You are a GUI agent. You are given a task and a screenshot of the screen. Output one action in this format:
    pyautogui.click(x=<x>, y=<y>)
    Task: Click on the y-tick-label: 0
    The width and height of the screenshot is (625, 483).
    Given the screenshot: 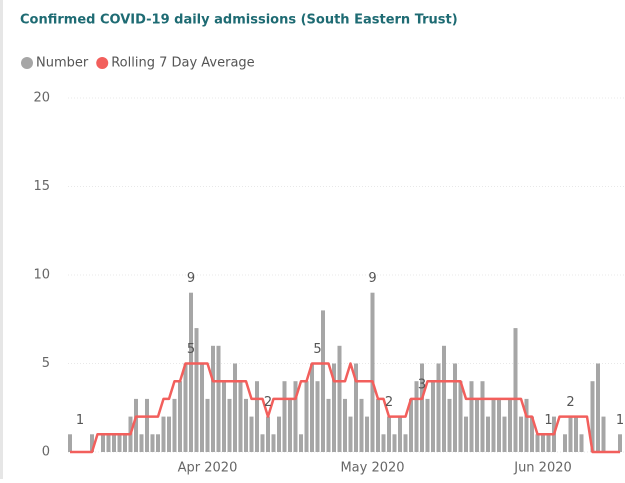 What is the action you would take?
    pyautogui.click(x=46, y=452)
    